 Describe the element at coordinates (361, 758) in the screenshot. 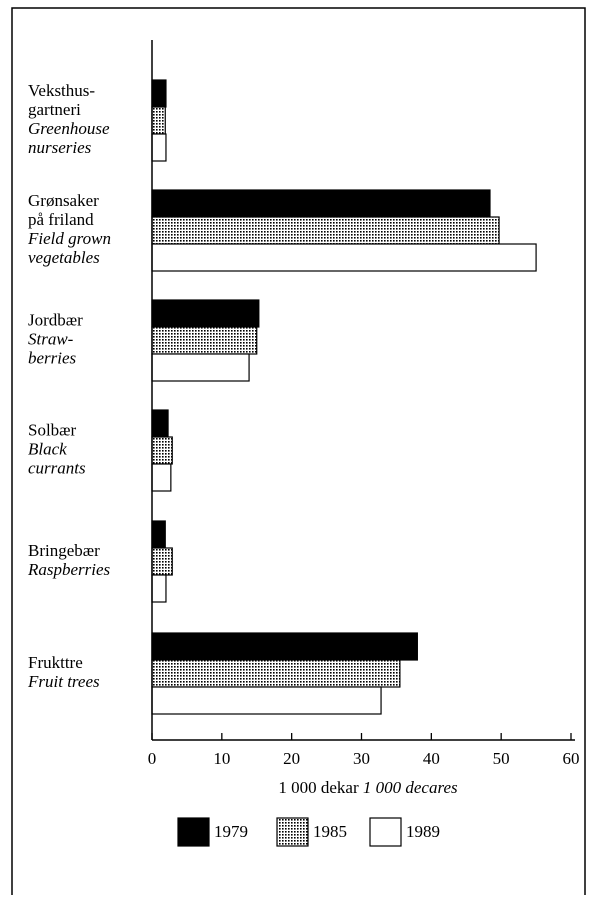

I see `x-tick-label: 30` at that location.